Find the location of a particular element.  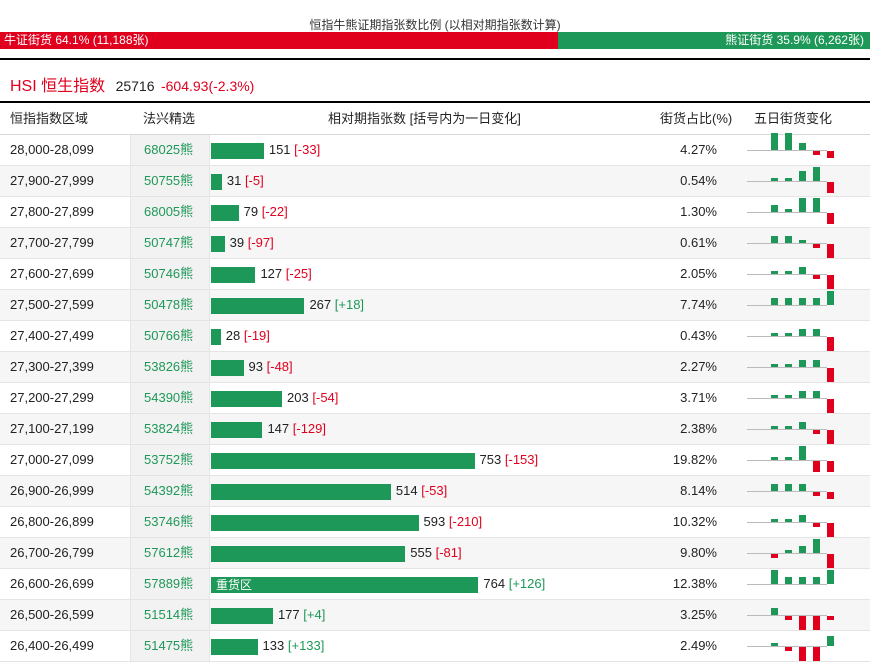

product-code-link: 53826熊 is located at coordinates (170, 367).